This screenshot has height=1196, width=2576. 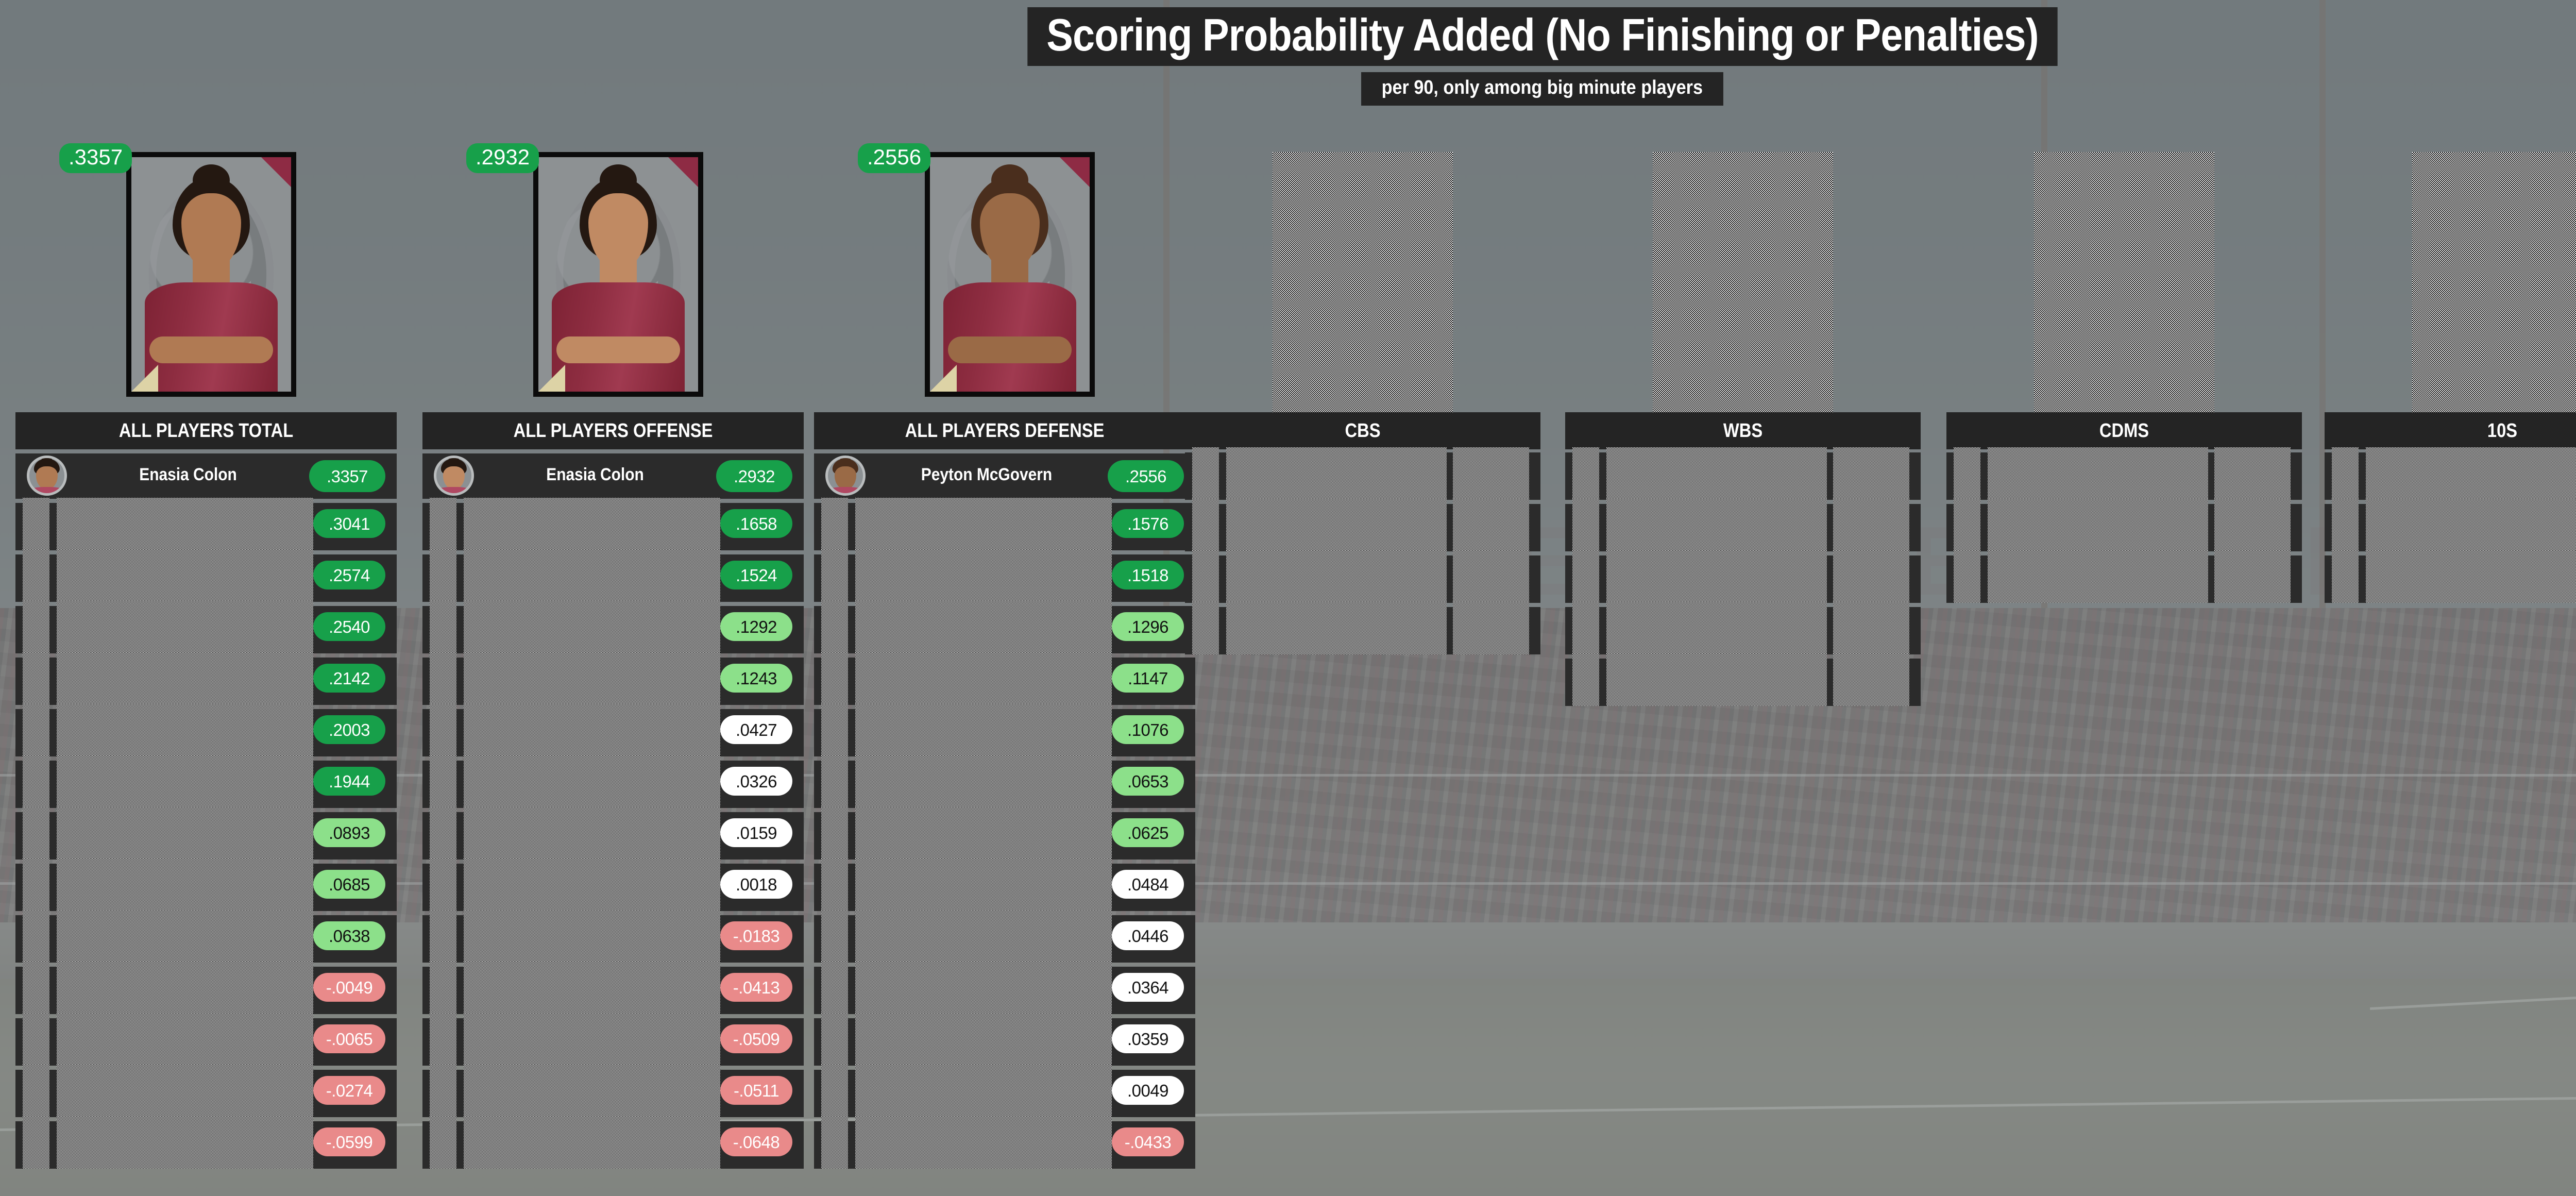 I want to click on table-row: -.0648, so click(x=613, y=1142).